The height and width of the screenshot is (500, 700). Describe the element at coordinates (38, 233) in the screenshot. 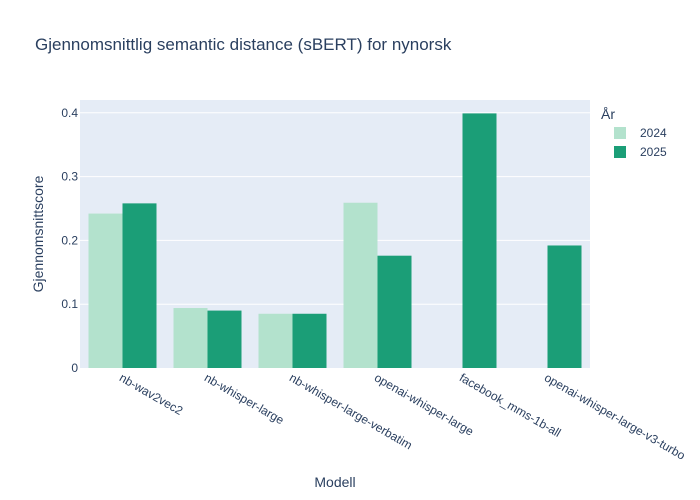

I see `y-axis-title: Gjennomsnittscore` at that location.